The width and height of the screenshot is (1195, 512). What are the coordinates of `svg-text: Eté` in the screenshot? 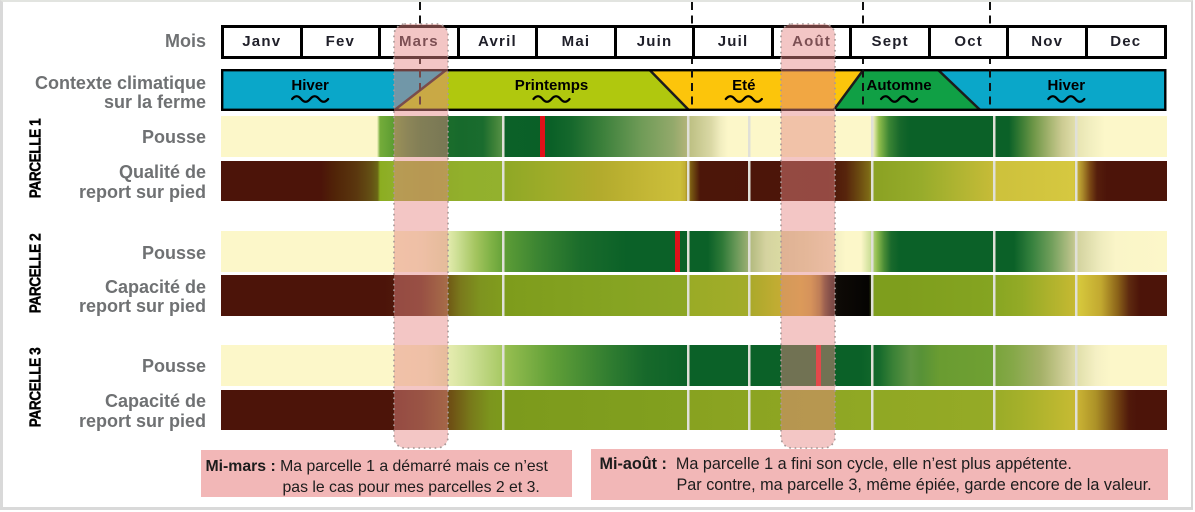 It's located at (743, 85).